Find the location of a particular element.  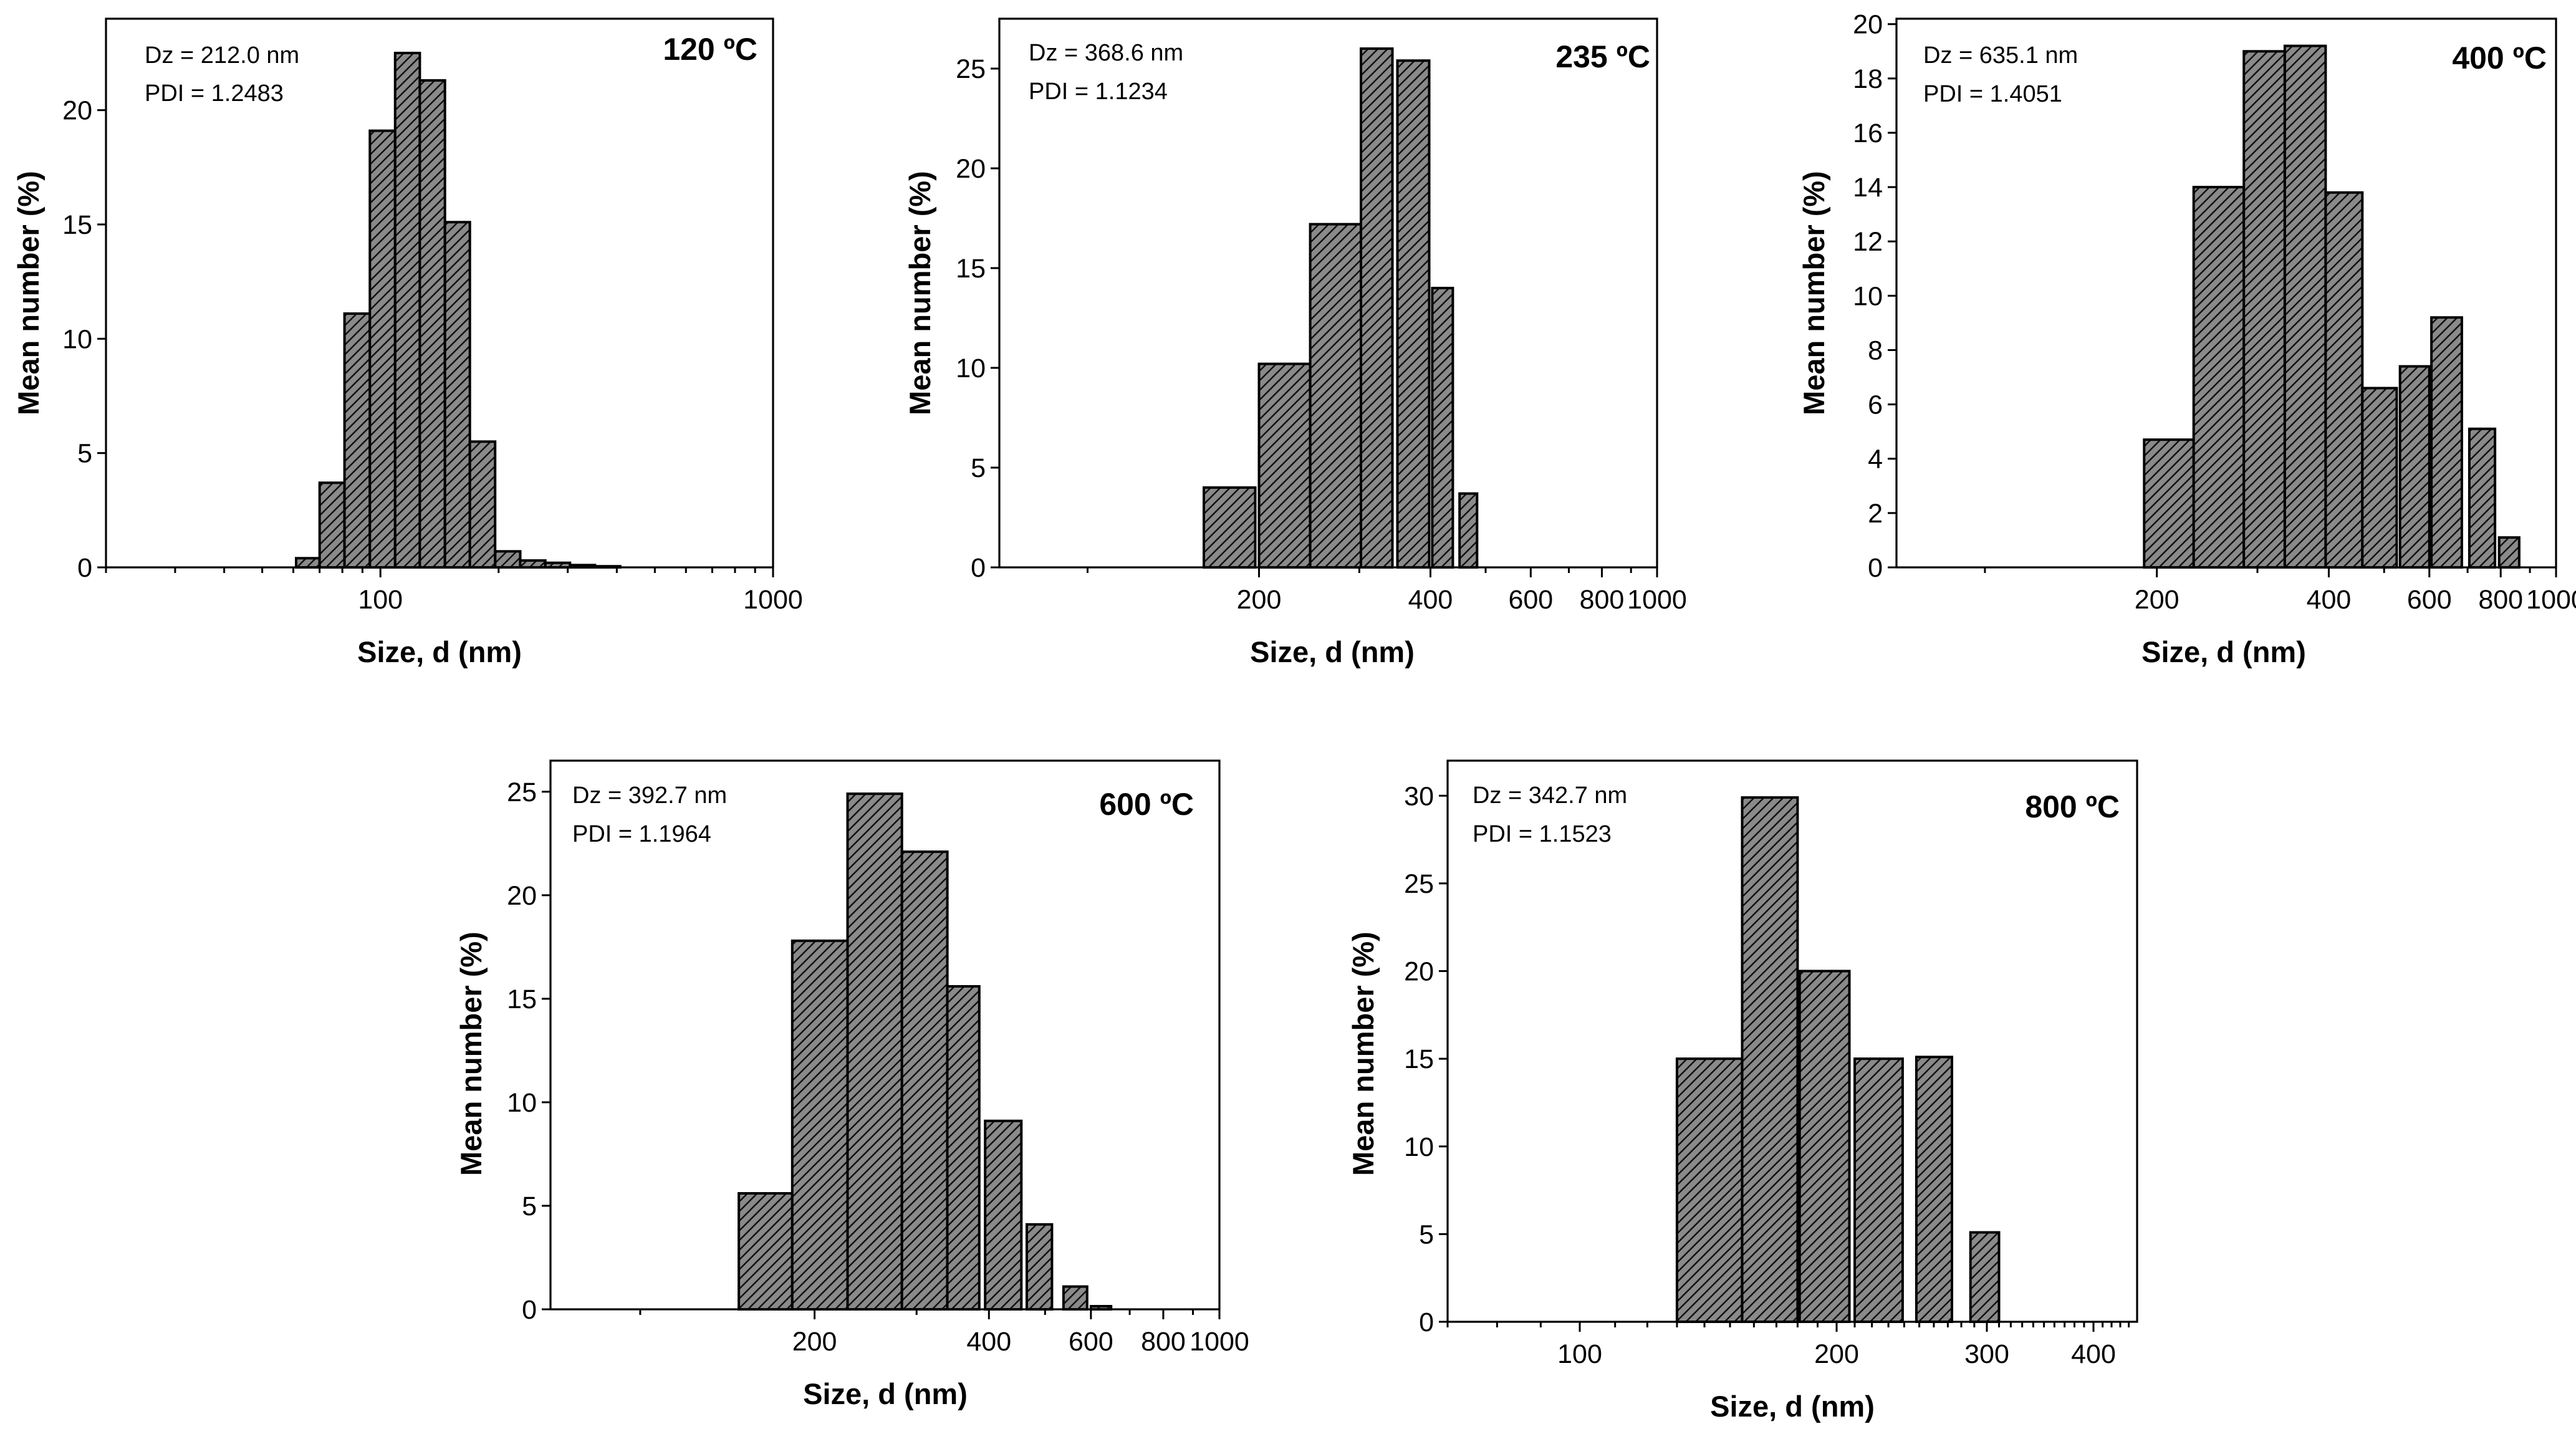

panel-title: 600 ºC is located at coordinates (1146, 804).